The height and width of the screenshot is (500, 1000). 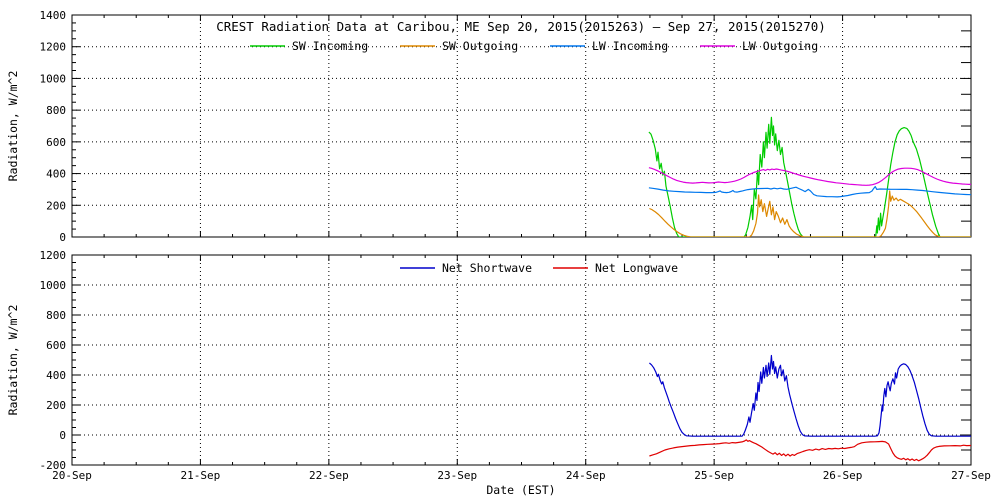 What do you see at coordinates (53, 15) in the screenshot?
I see `y-tick-label: 1400` at bounding box center [53, 15].